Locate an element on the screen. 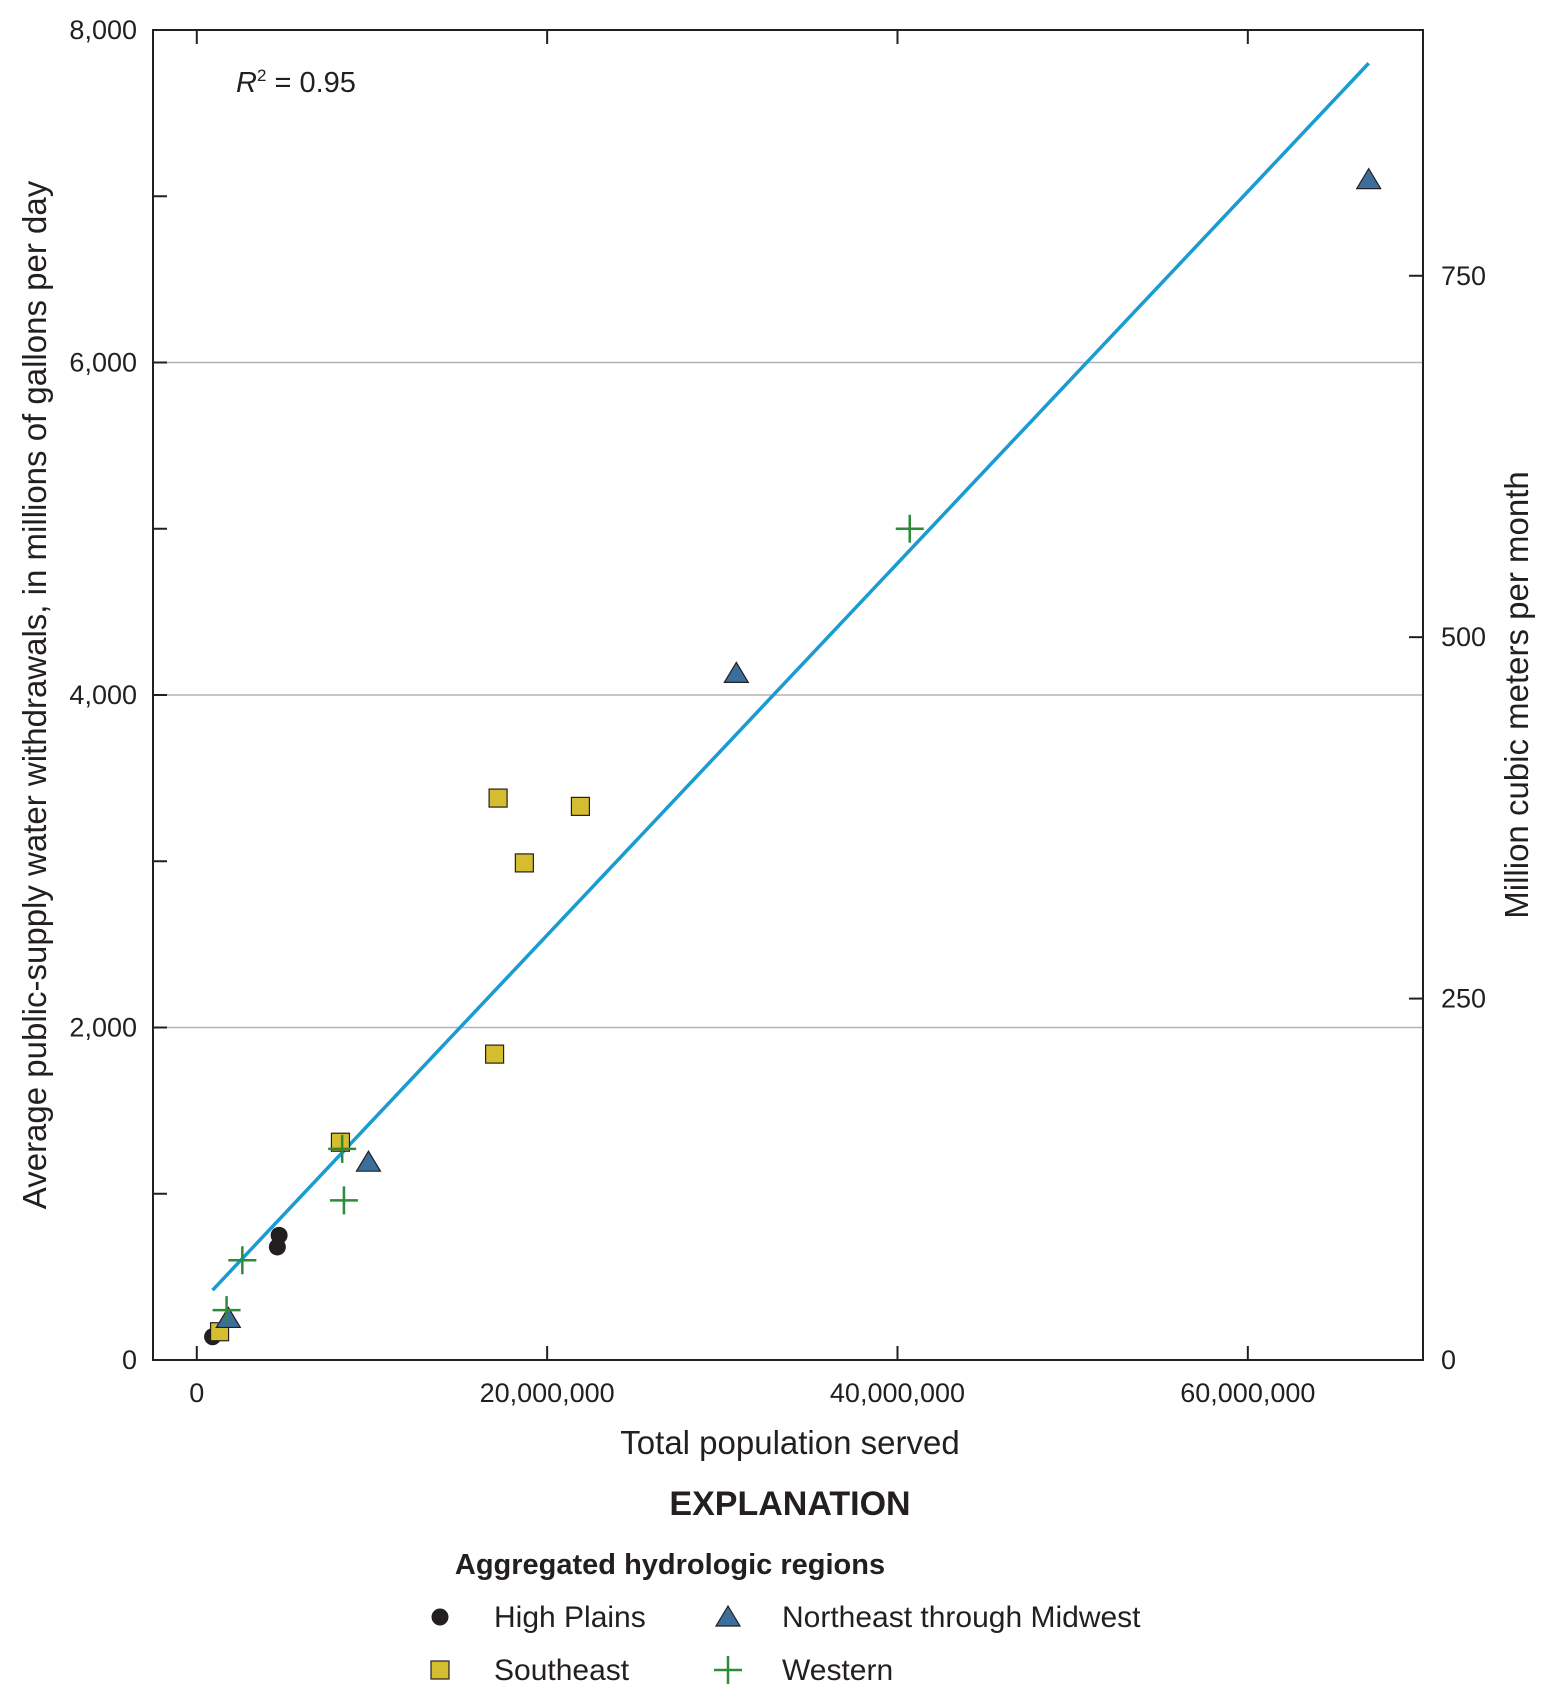 This screenshot has width=1544, height=1699. legend-marker-northeast-through-midwest is located at coordinates (728, 1615).